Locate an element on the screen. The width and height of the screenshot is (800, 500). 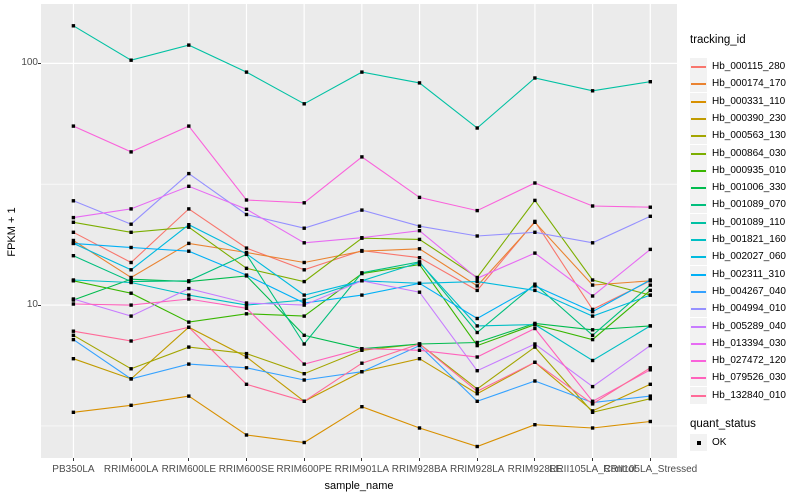
legend-entry-label: OK is located at coordinates (719, 442).